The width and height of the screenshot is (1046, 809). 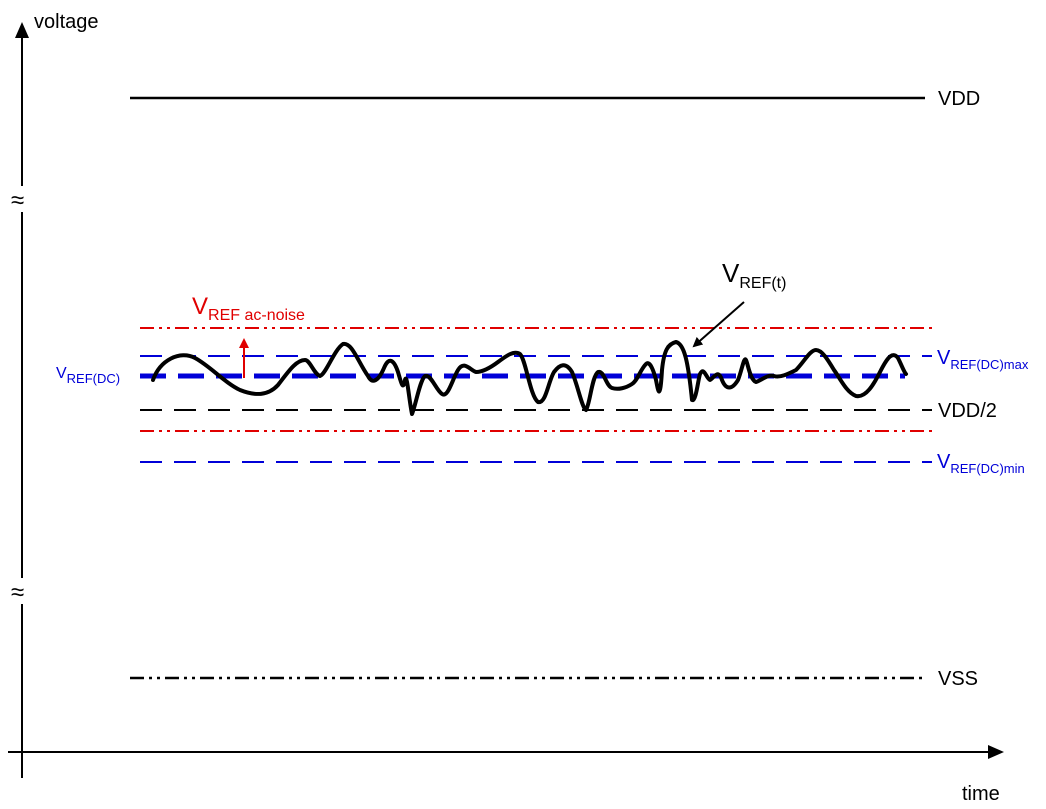 What do you see at coordinates (88, 375) in the screenshot?
I see `vref-dc-label: VREF(DC)` at bounding box center [88, 375].